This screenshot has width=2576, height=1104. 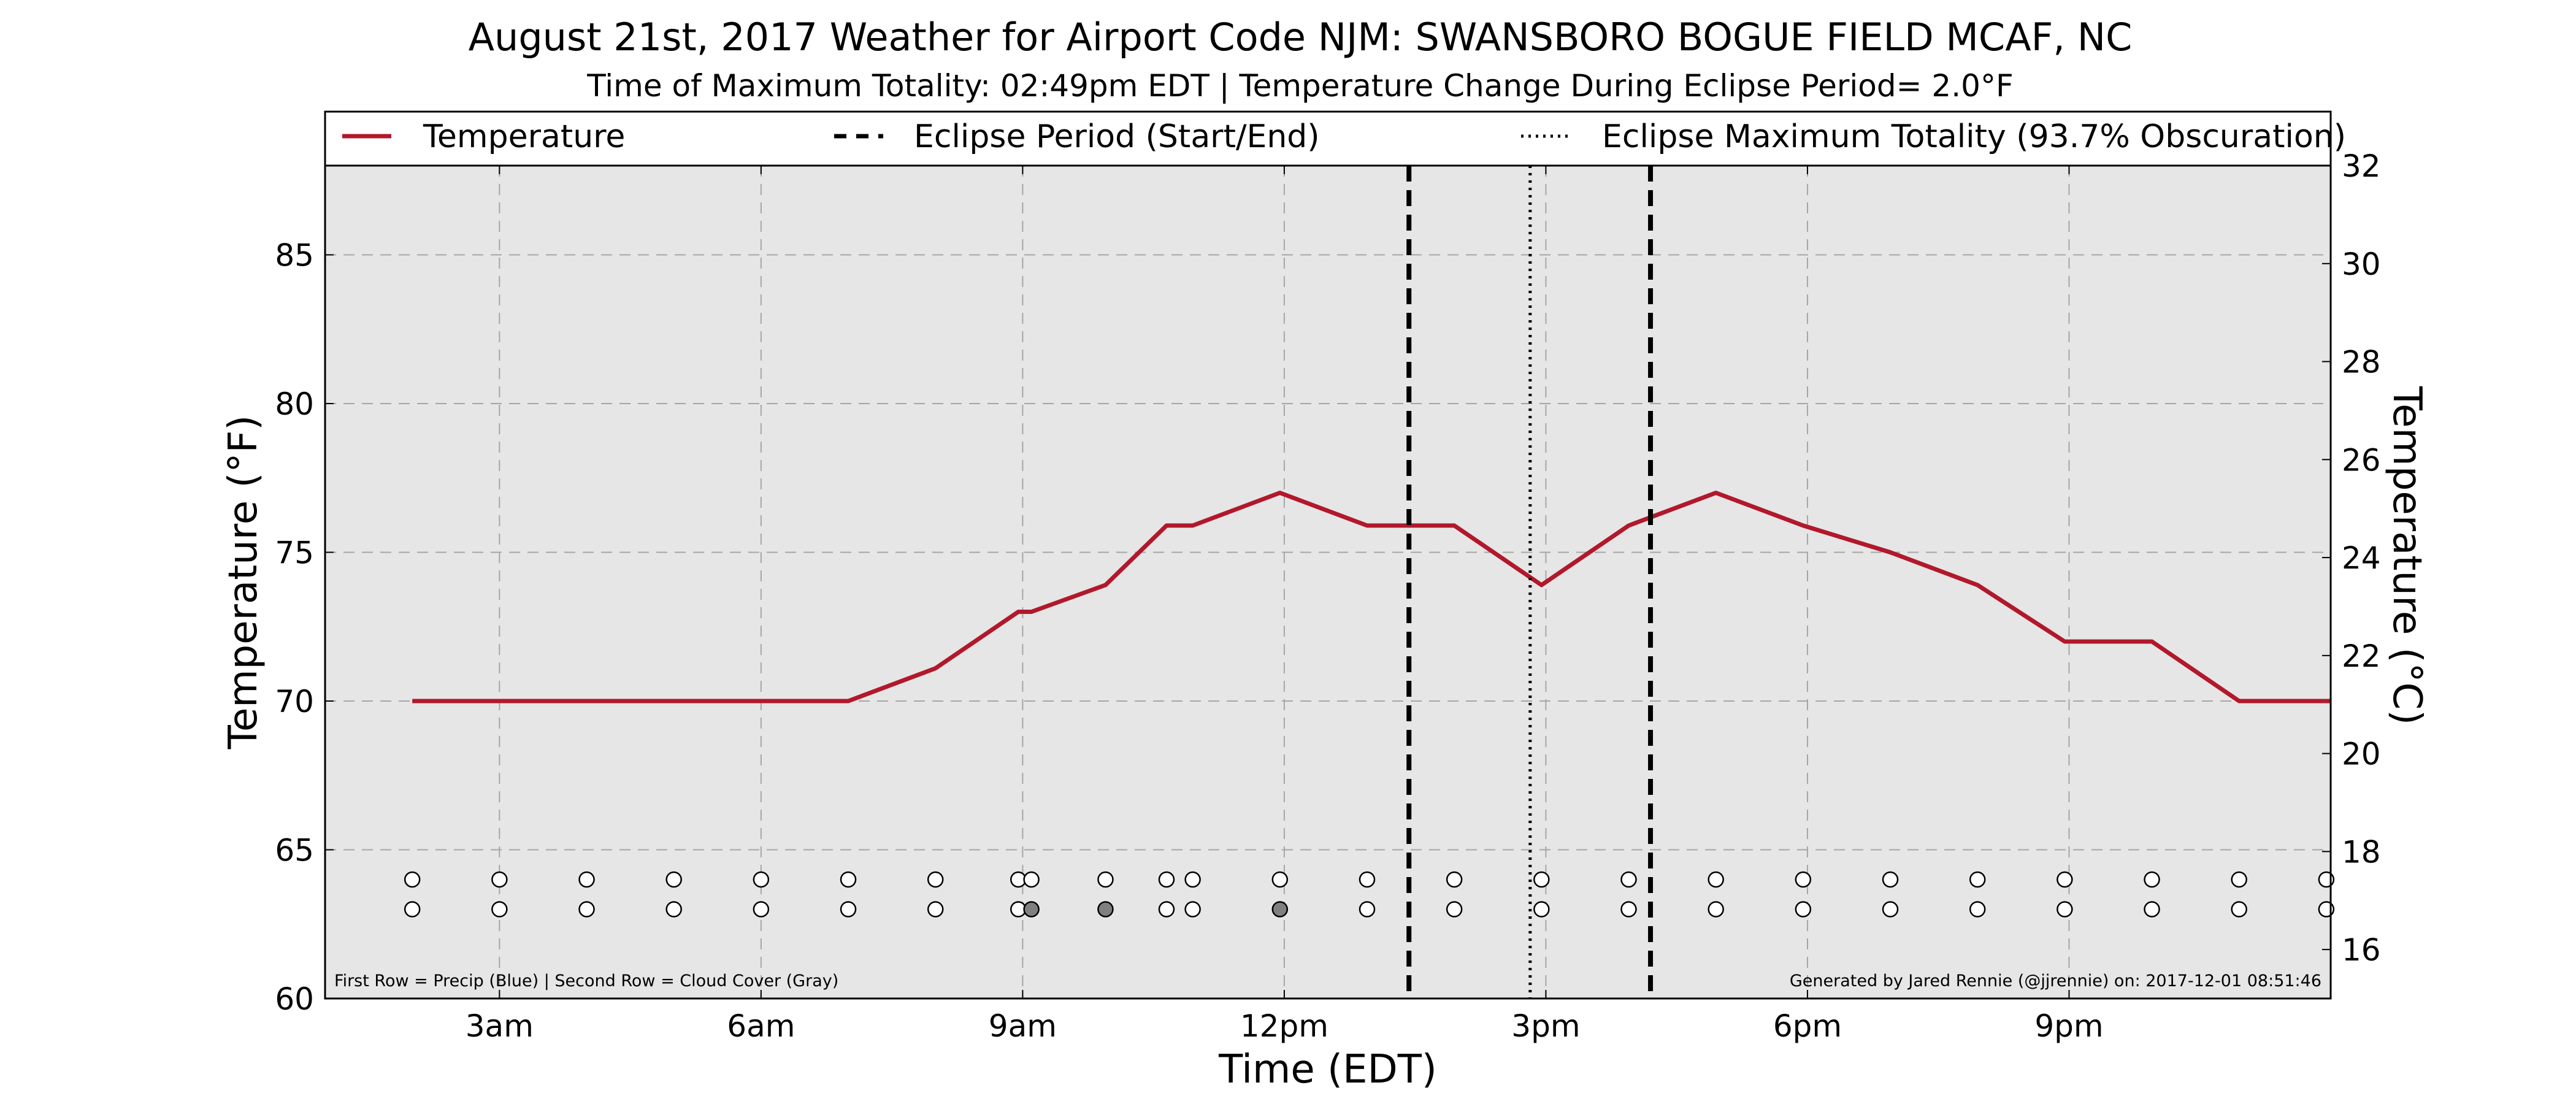 What do you see at coordinates (2068, 1026) in the screenshot?
I see `x-tick-label: 9pm` at bounding box center [2068, 1026].